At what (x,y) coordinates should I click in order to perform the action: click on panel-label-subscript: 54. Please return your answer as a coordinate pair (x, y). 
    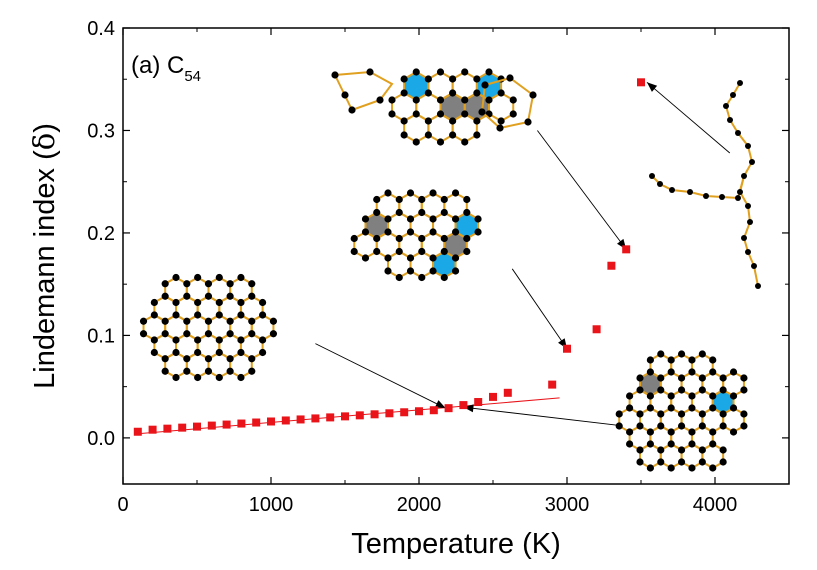
    Looking at the image, I should click on (192, 76).